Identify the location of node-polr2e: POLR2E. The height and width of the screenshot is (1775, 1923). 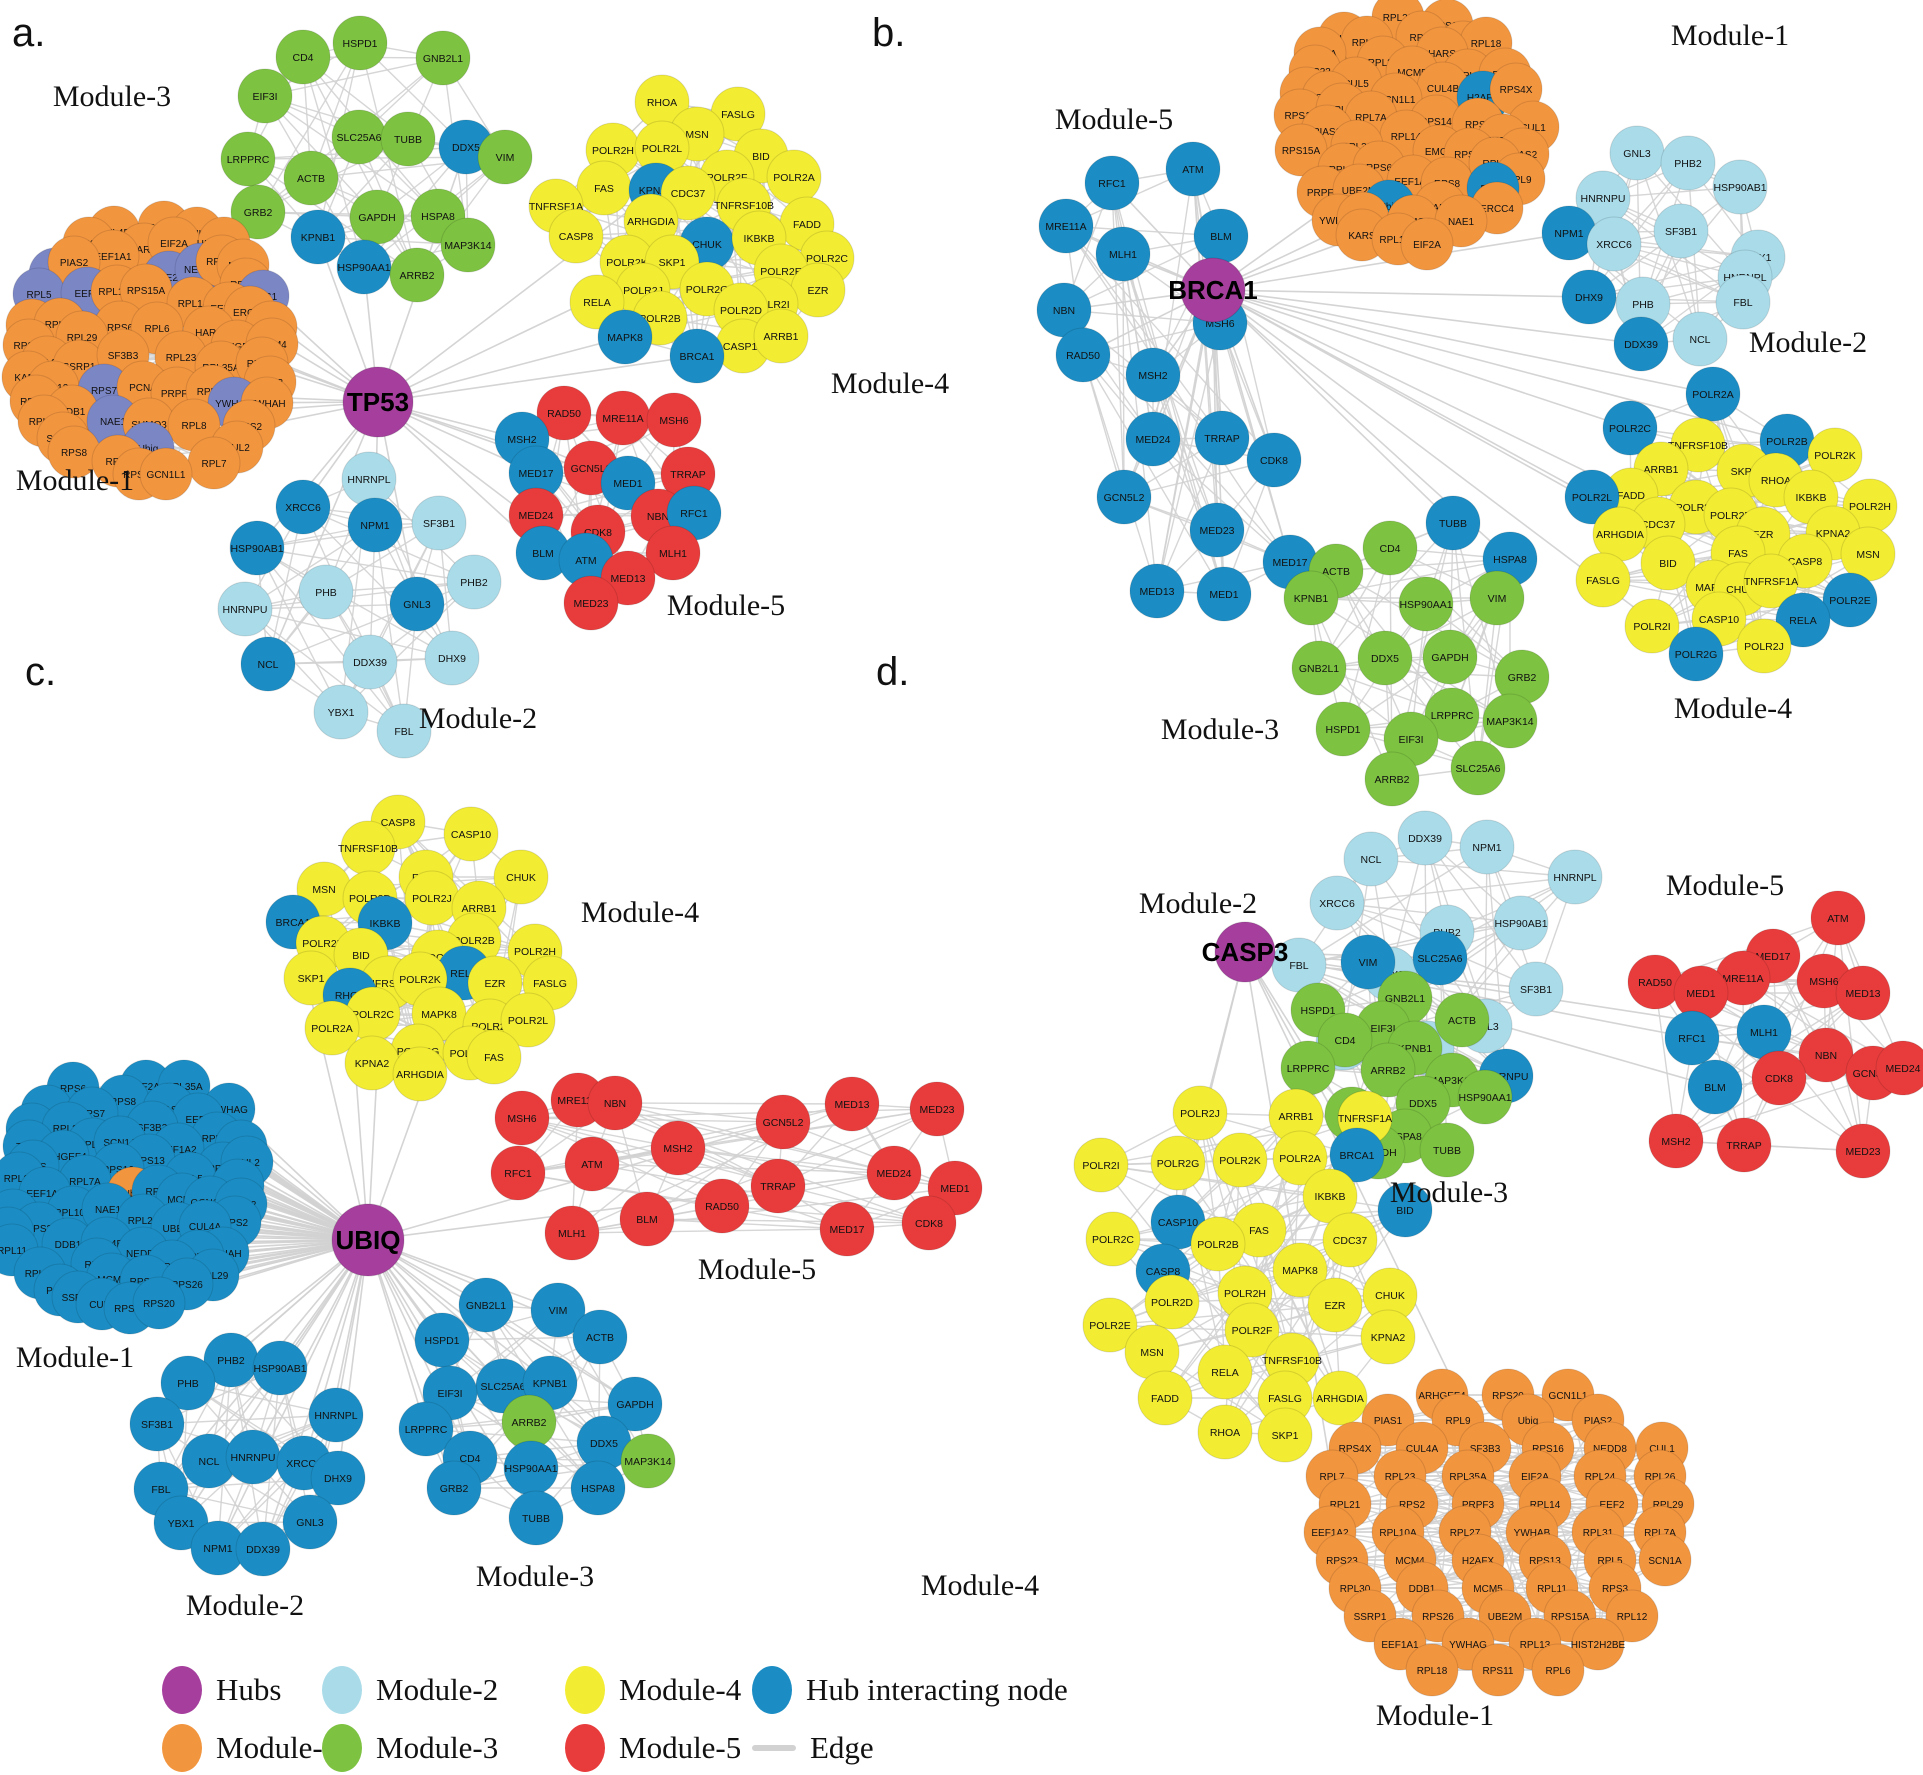
(1850, 600).